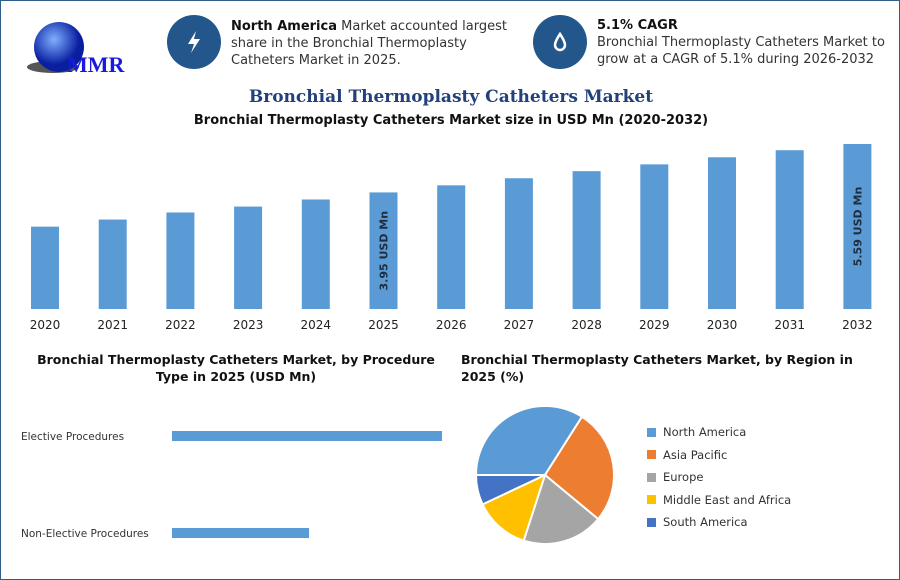 This screenshot has width=900, height=580. Describe the element at coordinates (96, 64) in the screenshot. I see `logo-text: MMR` at that location.